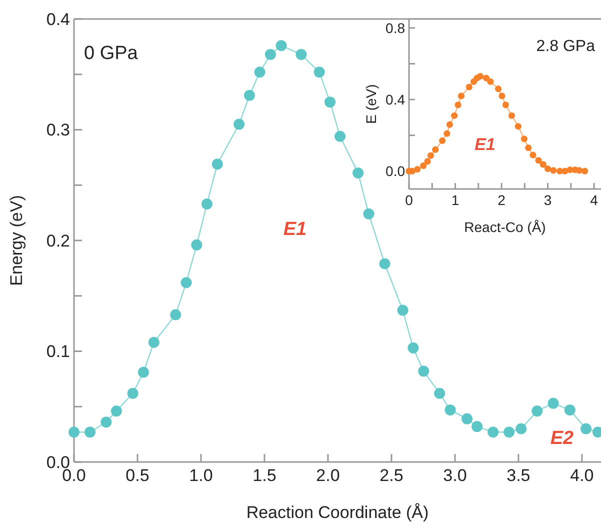  Describe the element at coordinates (455, 200) in the screenshot. I see `x-tick-label: 1` at that location.